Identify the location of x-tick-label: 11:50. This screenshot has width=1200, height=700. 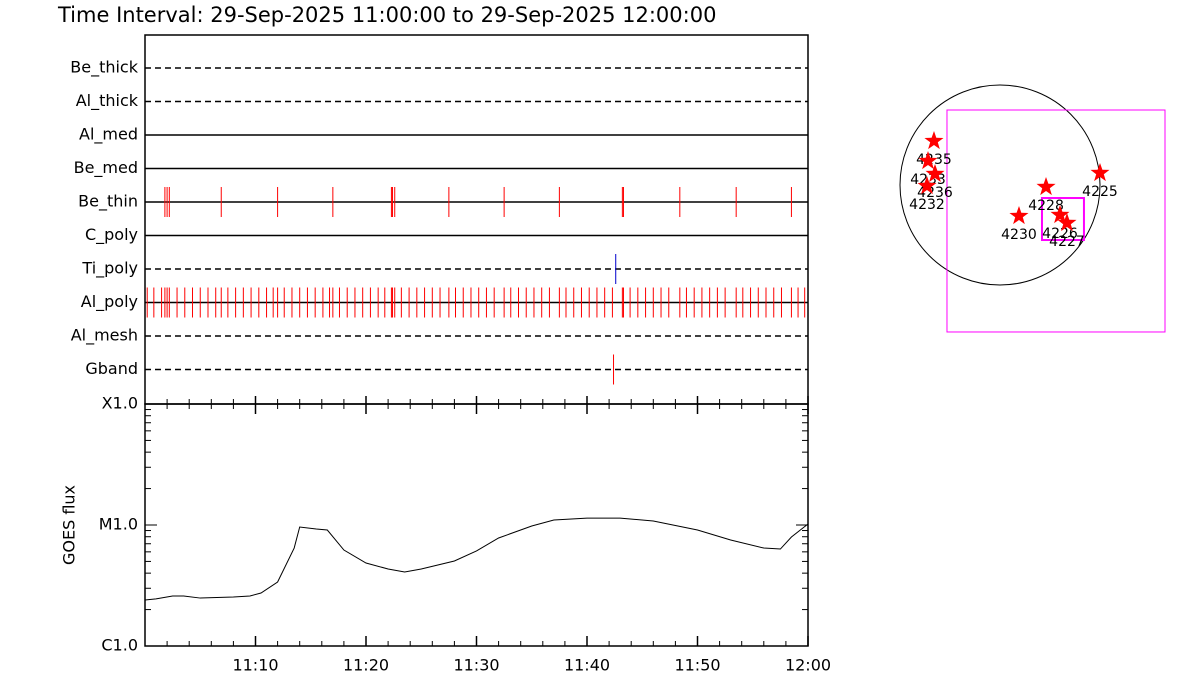
(697, 665).